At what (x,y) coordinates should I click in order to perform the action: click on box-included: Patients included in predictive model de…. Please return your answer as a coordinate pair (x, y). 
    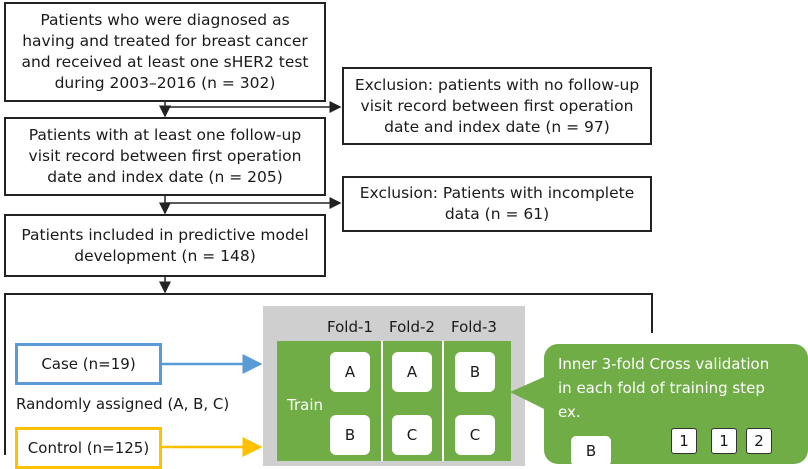
    Looking at the image, I should click on (165, 245).